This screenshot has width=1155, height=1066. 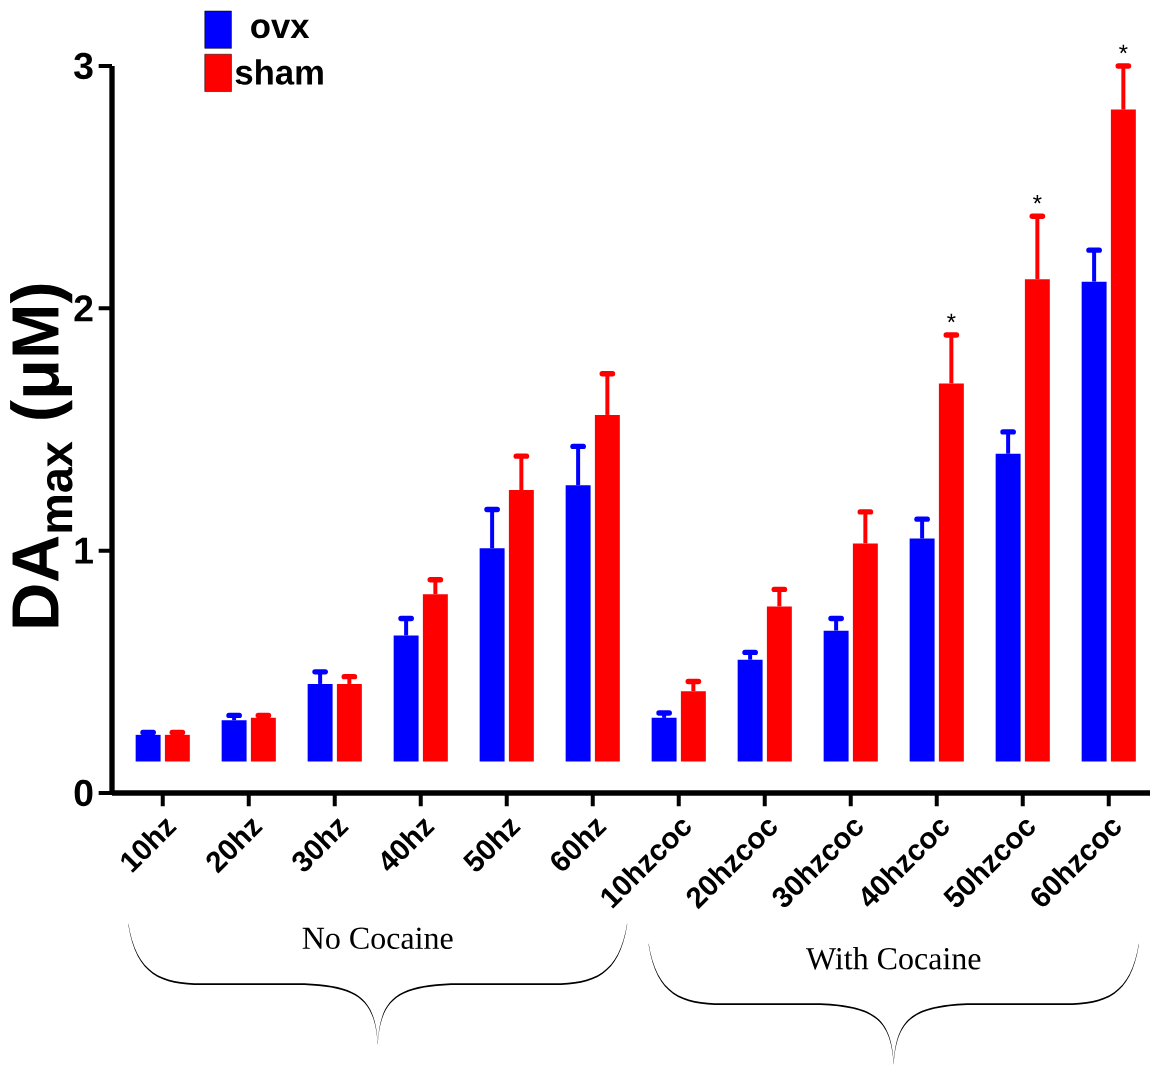 What do you see at coordinates (279, 72) in the screenshot?
I see `legend-label: sham` at bounding box center [279, 72].